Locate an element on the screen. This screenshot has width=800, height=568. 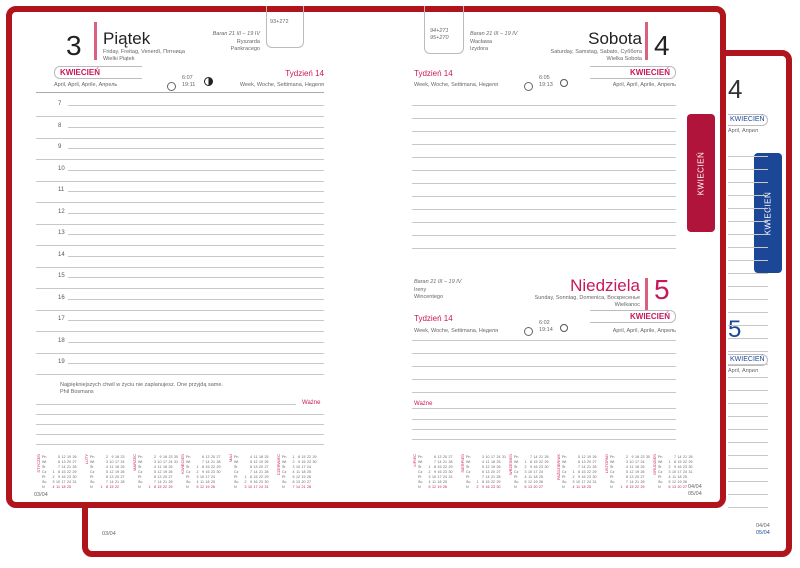
sat-month-label: KWIECIEŃ is located at coordinates (650, 72).